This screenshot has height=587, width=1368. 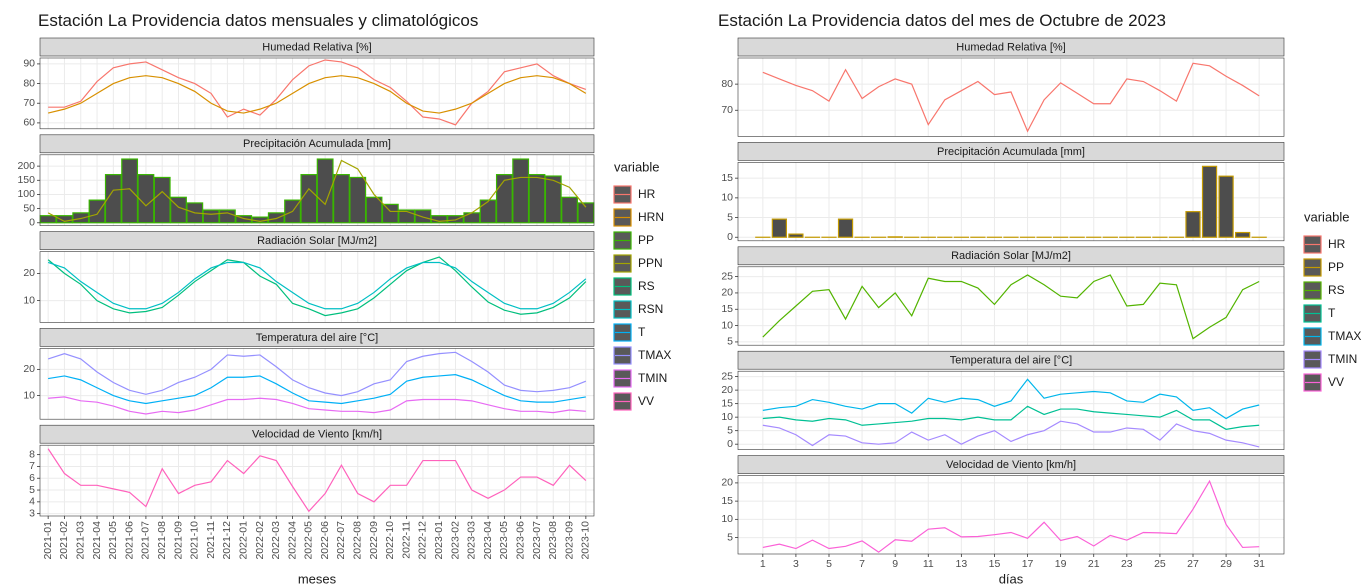 I want to click on x-tick-label: 3, so click(x=796, y=564).